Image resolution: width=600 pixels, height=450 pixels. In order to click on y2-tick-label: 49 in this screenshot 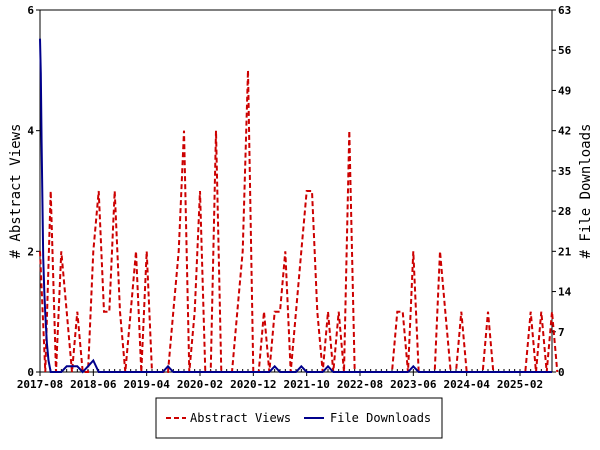, I will do `click(564, 90)`.